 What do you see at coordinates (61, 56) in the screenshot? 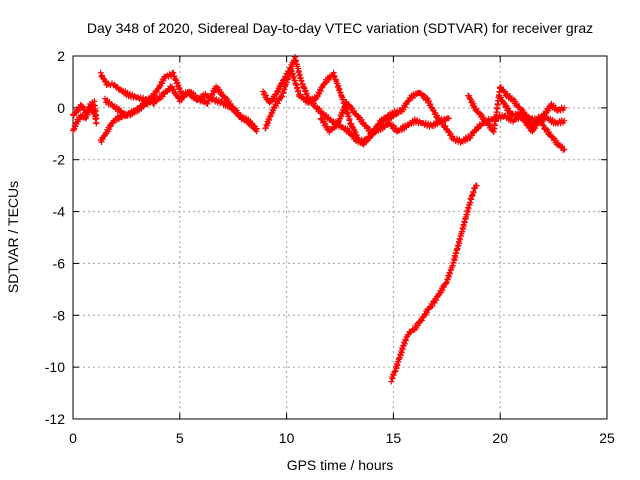
I see `y-tick-label: 2` at bounding box center [61, 56].